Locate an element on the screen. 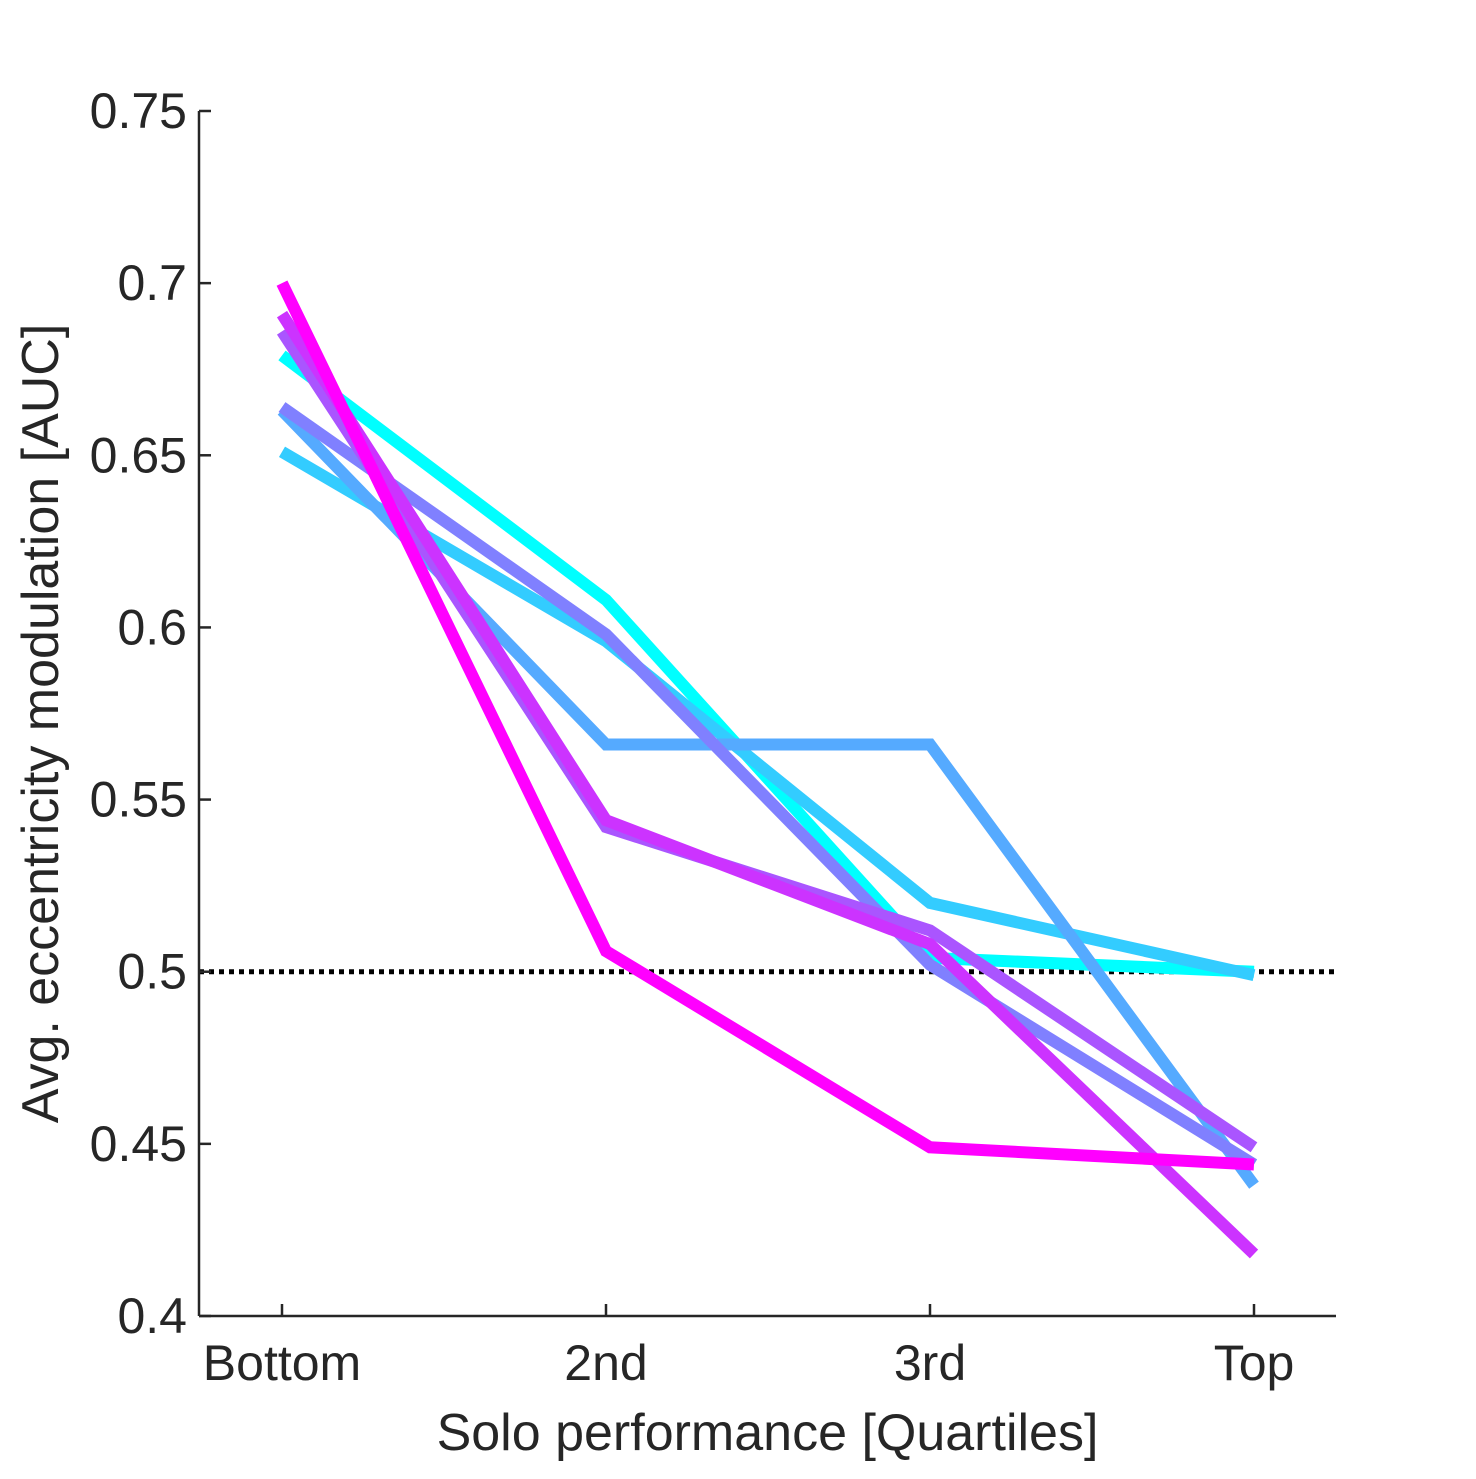  x-tick-label: Top is located at coordinates (1254, 1363).